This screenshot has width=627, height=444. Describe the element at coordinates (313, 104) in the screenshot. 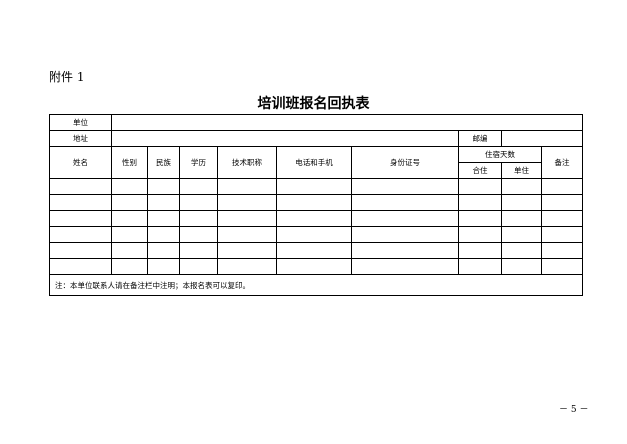

I see `form-title: 培训班报名回执表` at that location.